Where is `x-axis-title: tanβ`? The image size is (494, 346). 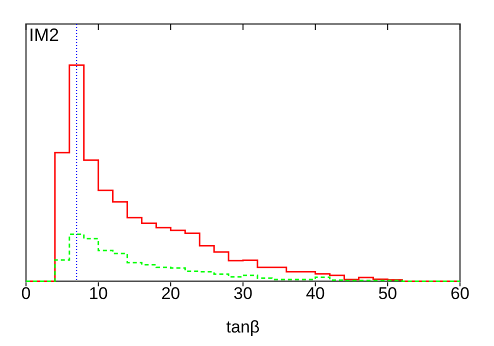 x-axis-title: tanβ is located at coordinates (243, 326).